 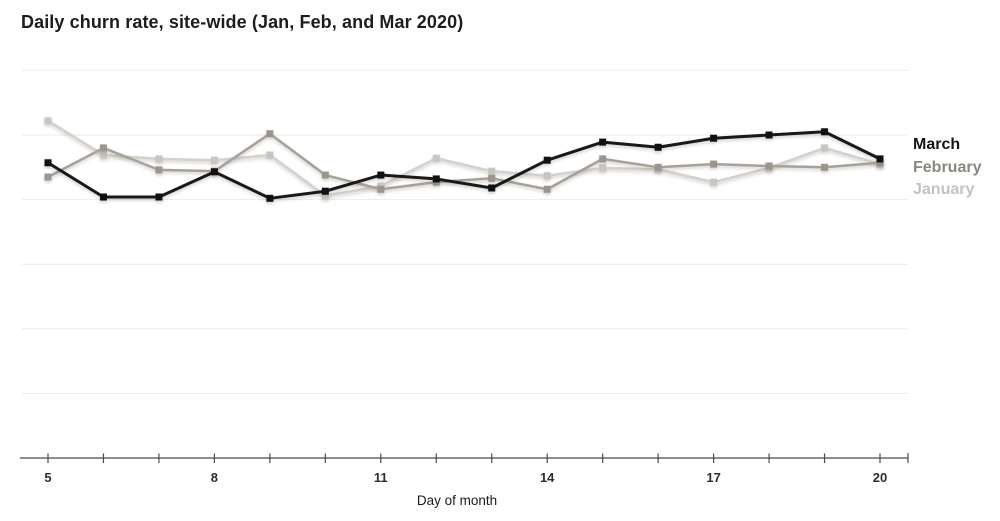 I want to click on legend-item-january: January, so click(x=944, y=189).